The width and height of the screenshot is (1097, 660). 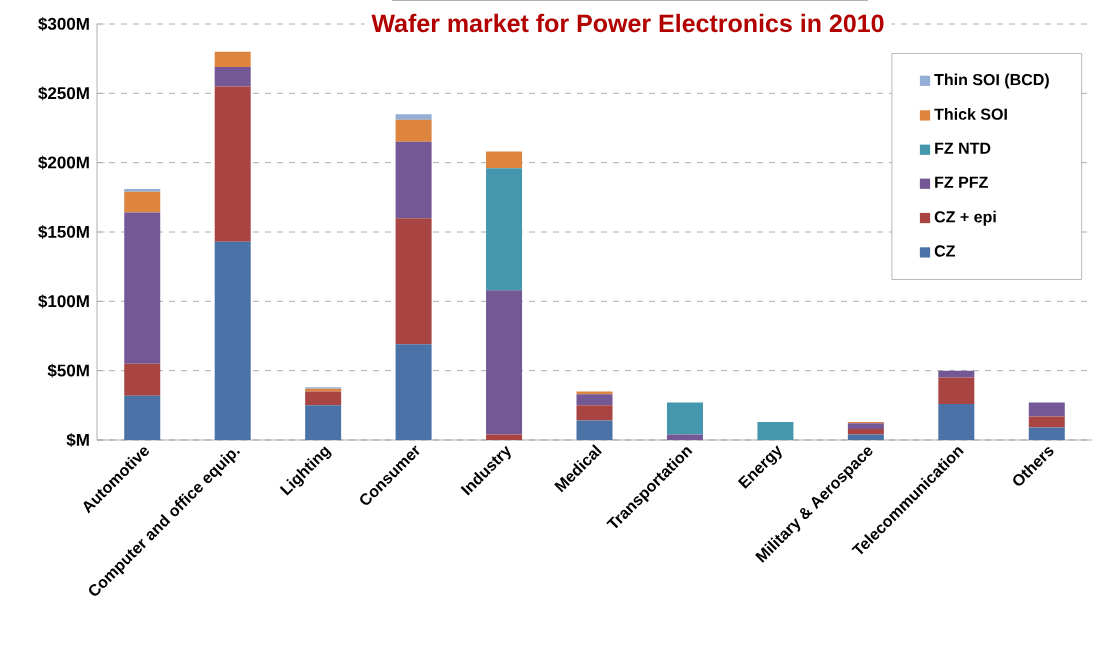 I want to click on y-tick-label: $200M, so click(x=63, y=162).